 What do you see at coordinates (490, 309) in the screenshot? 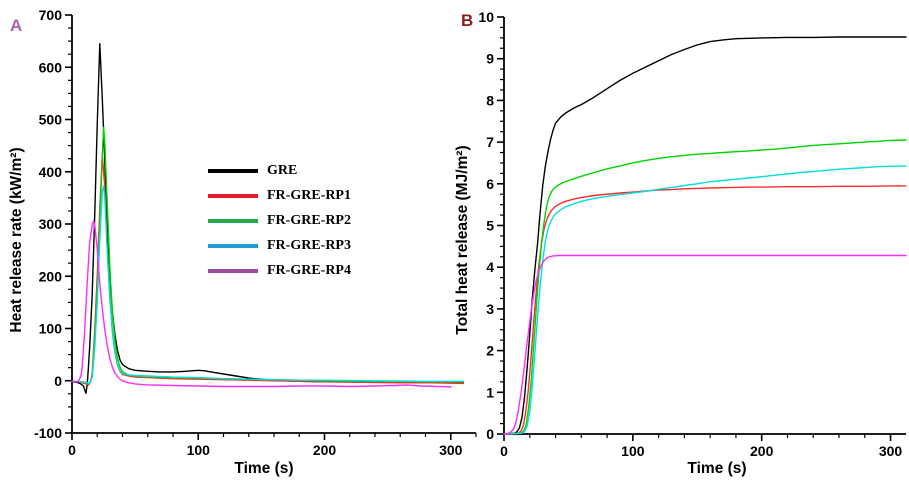
I see `y-tick-label: 3` at bounding box center [490, 309].